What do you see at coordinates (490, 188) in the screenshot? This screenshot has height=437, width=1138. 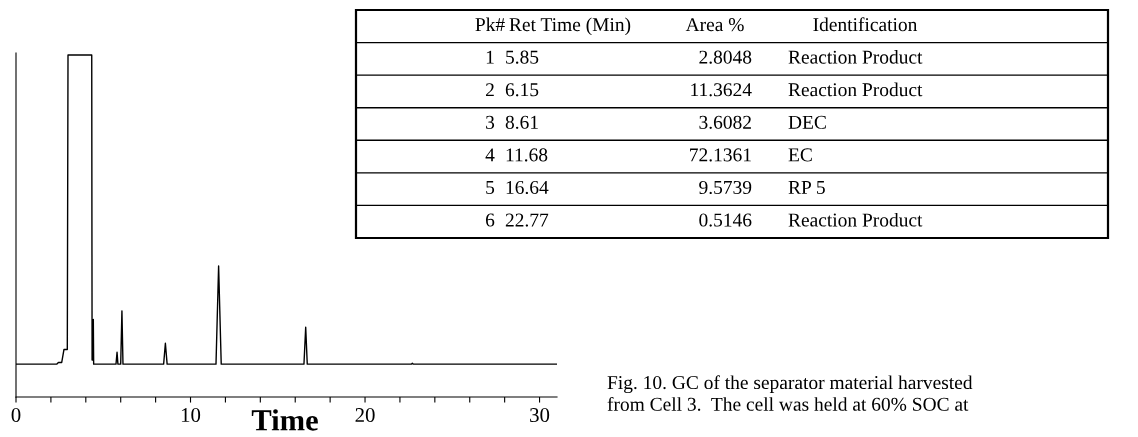 I see `annotation: 5` at bounding box center [490, 188].